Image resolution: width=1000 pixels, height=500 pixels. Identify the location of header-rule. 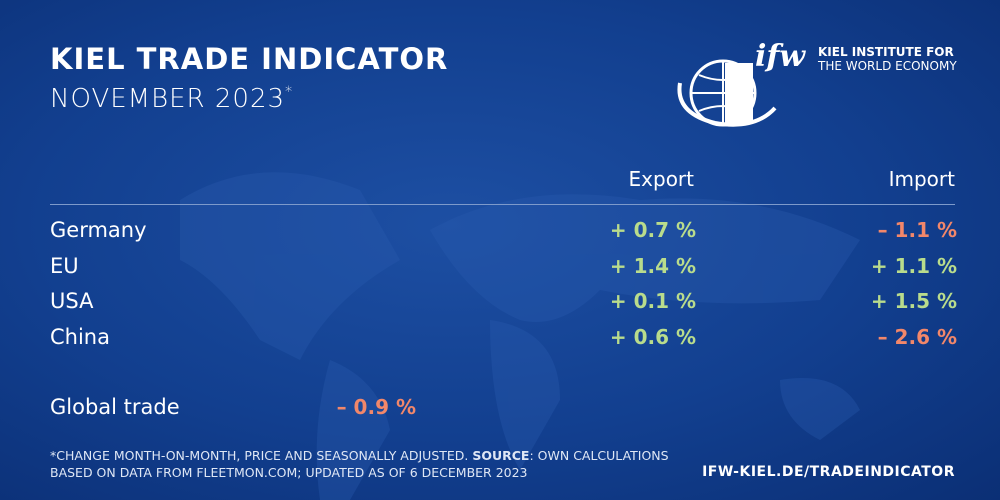
(502, 204).